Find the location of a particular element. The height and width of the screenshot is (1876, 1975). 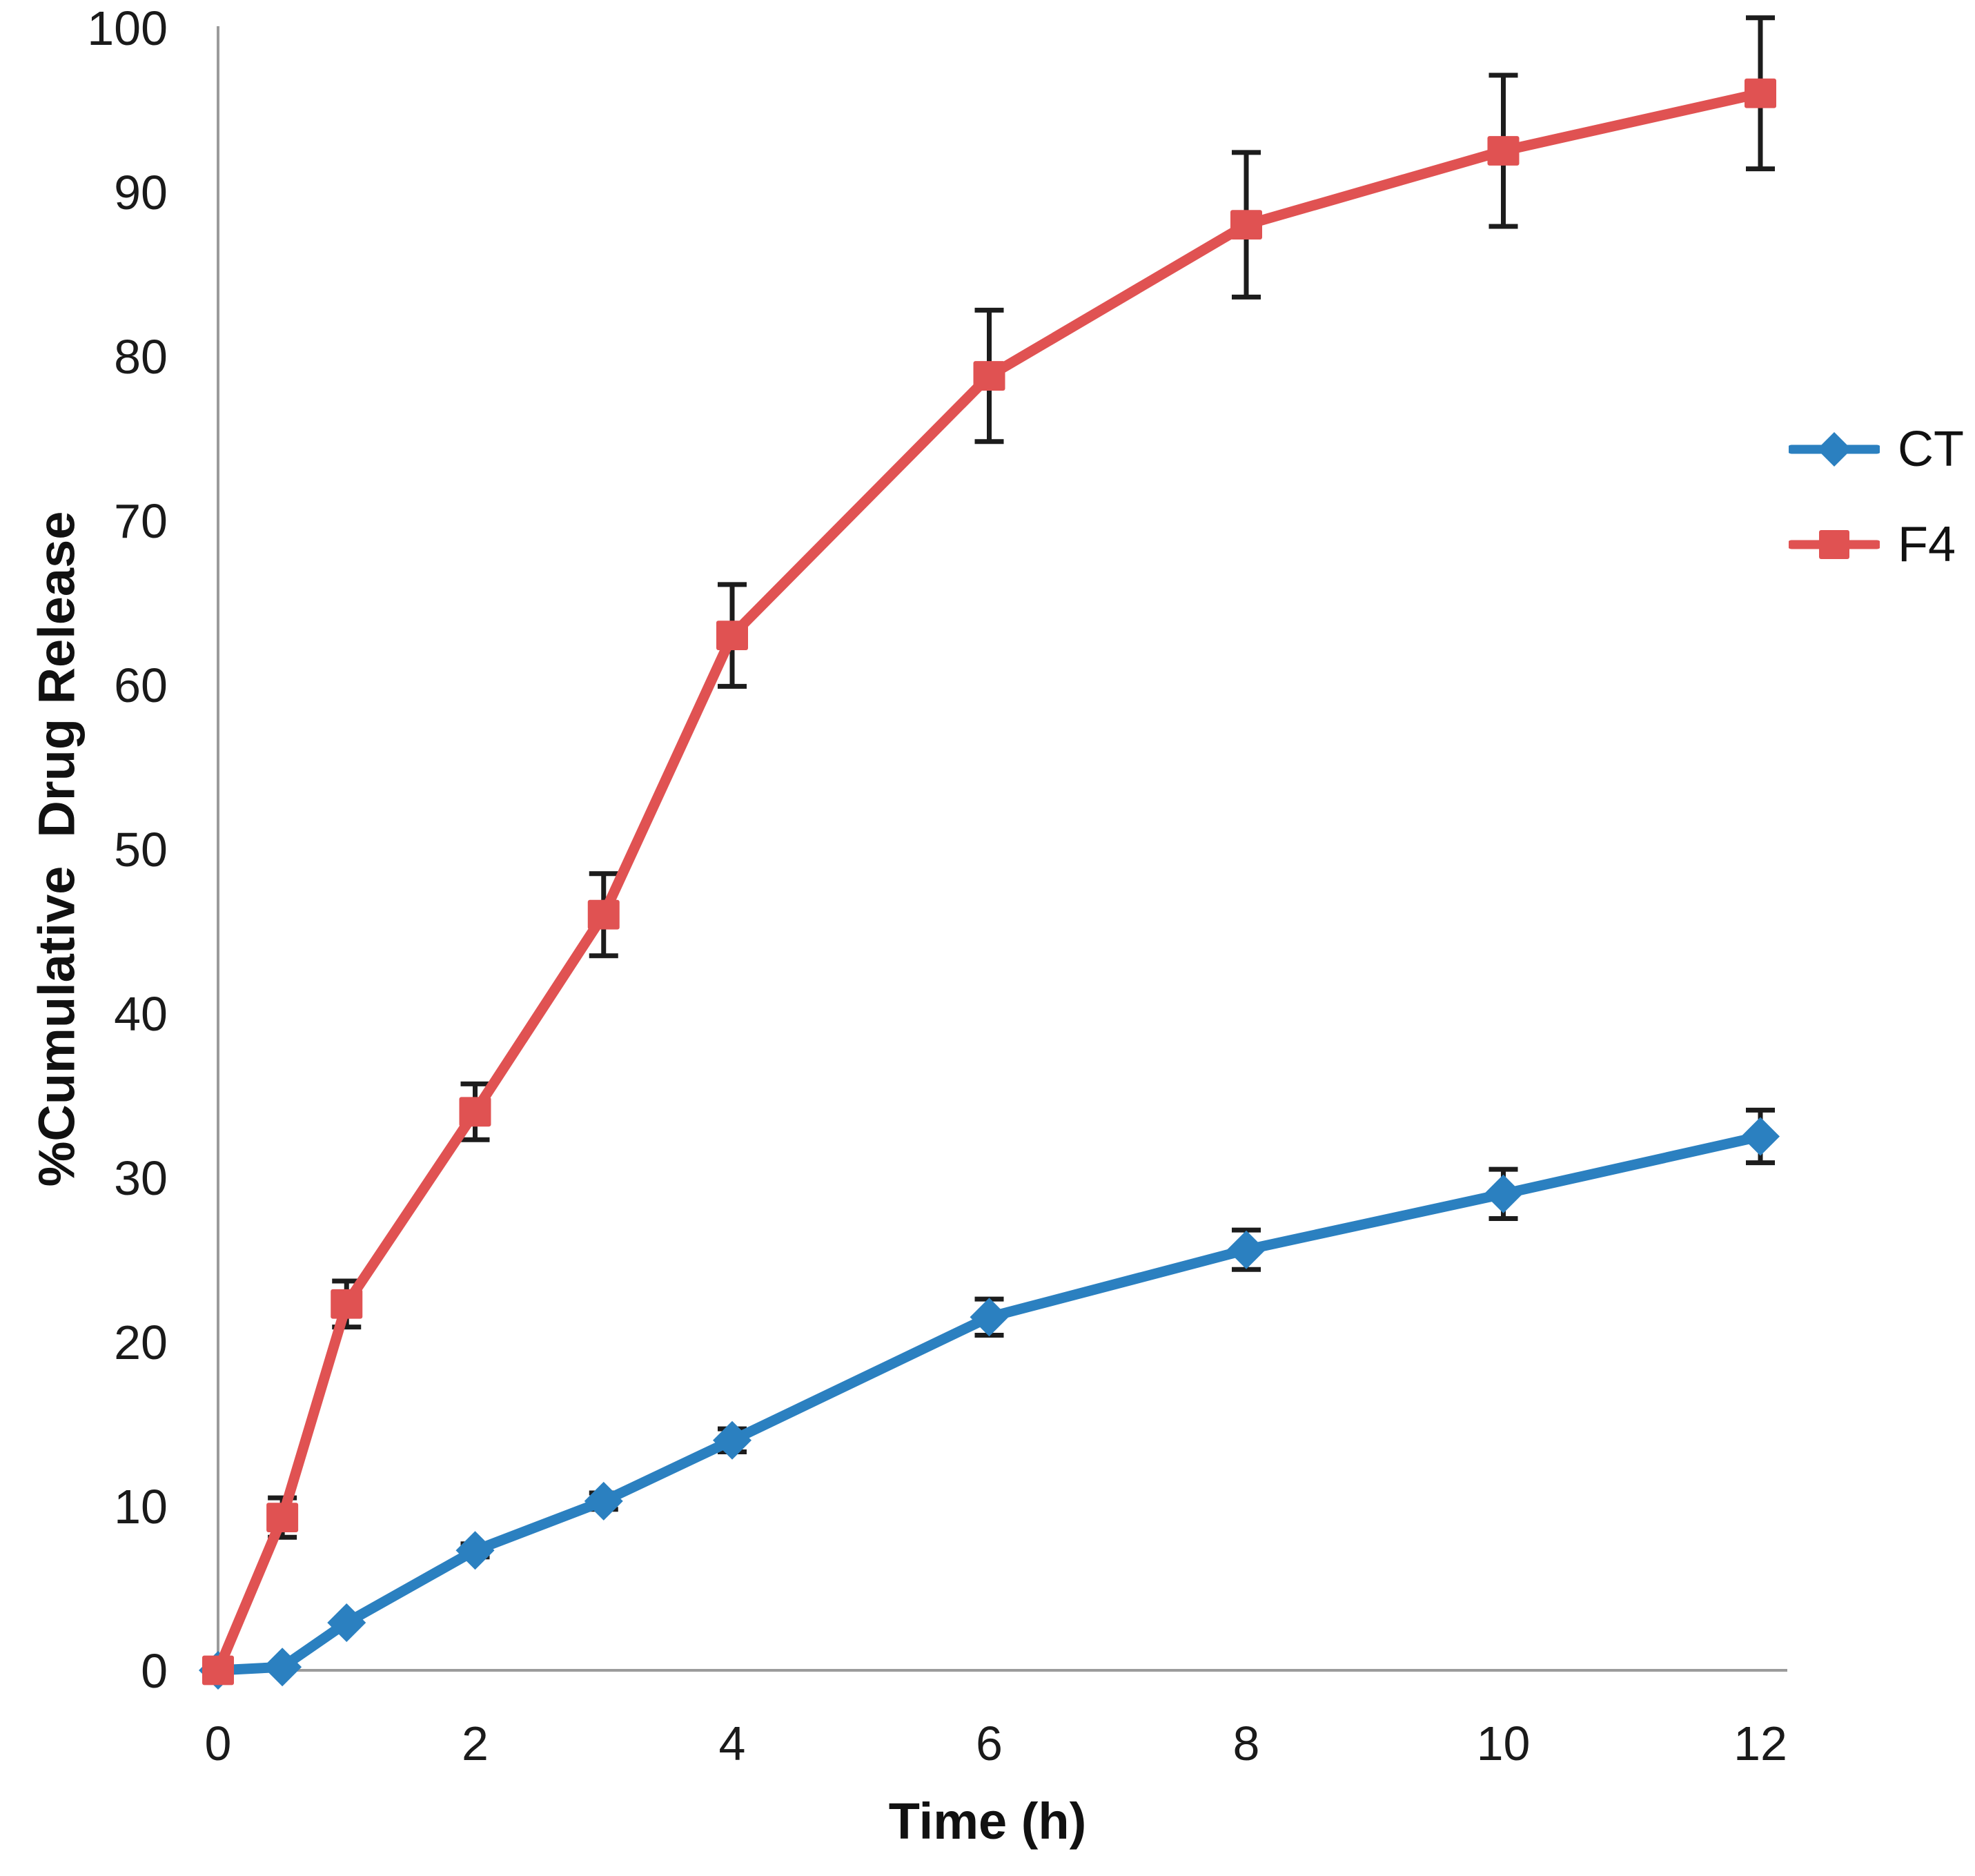

legend-item-f4: F4 is located at coordinates (1876, 545).